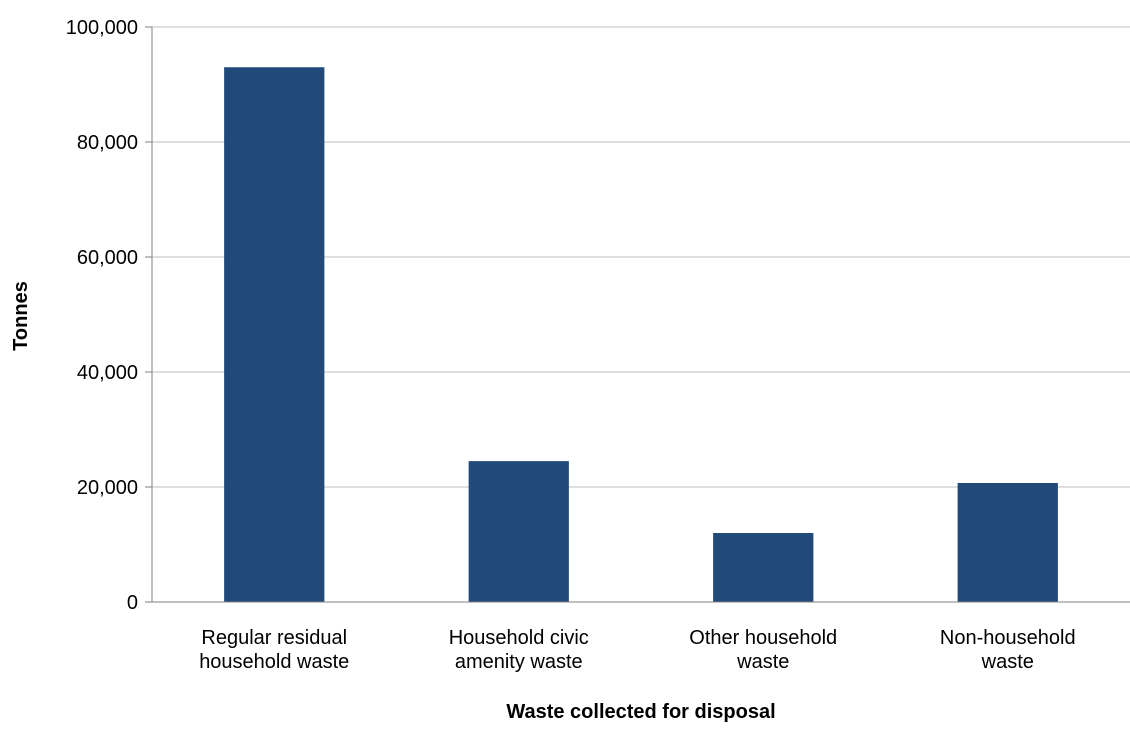 This screenshot has width=1130, height=729. Describe the element at coordinates (102, 315) in the screenshot. I see `y-tick-labels: 0 20,000 40,000 60,000 80,000 100,000` at that location.